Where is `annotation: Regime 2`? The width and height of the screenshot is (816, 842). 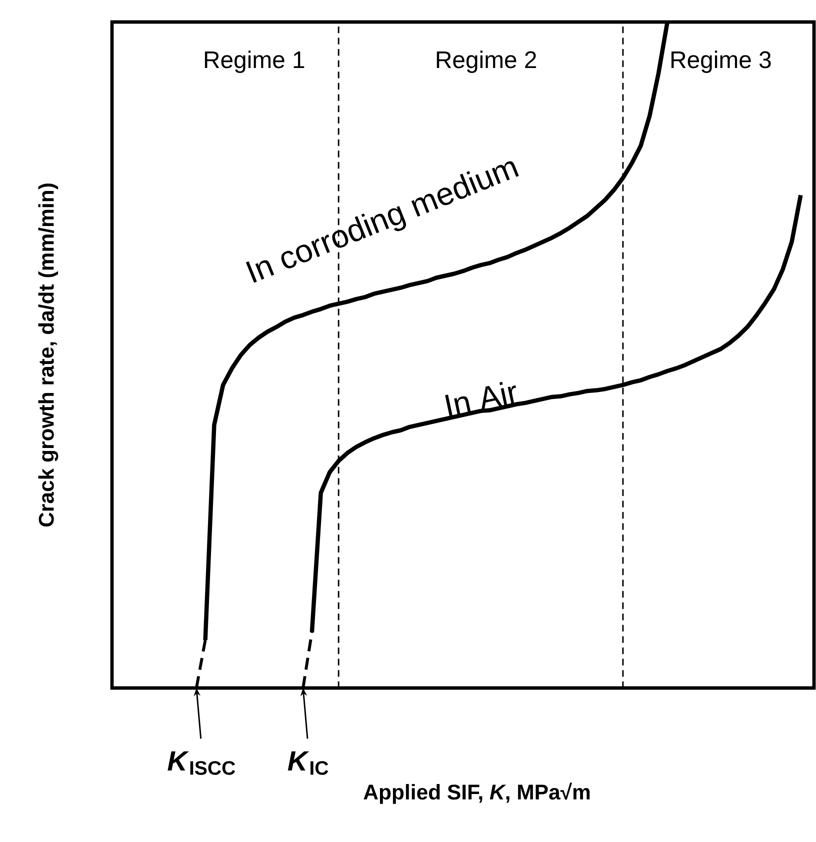
annotation: Regime 2 is located at coordinates (486, 61).